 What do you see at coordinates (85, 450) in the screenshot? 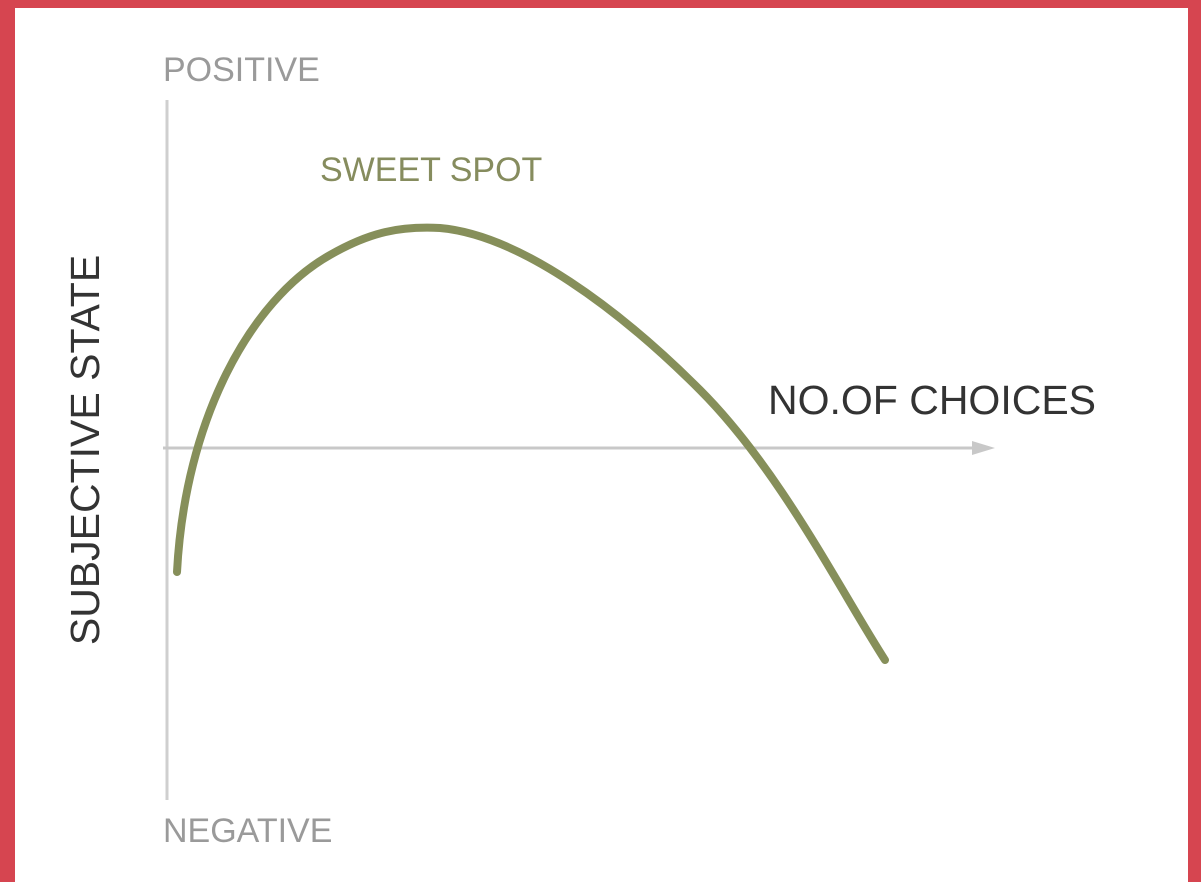
I see `y-axis-label: SUBJECTIVE STATE` at bounding box center [85, 450].